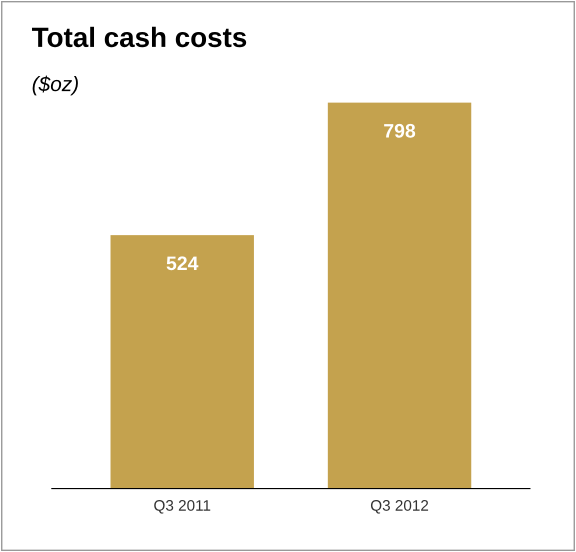 Image resolution: width=576 pixels, height=552 pixels. Describe the element at coordinates (139, 37) in the screenshot. I see `chart-title: Total cash costs` at that location.